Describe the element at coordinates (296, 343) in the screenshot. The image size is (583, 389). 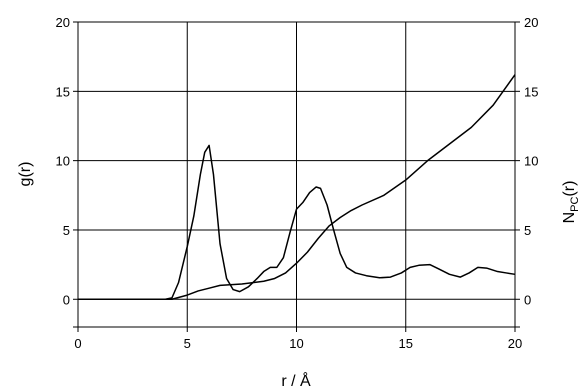
I see `x-tick-label: 10` at that location.